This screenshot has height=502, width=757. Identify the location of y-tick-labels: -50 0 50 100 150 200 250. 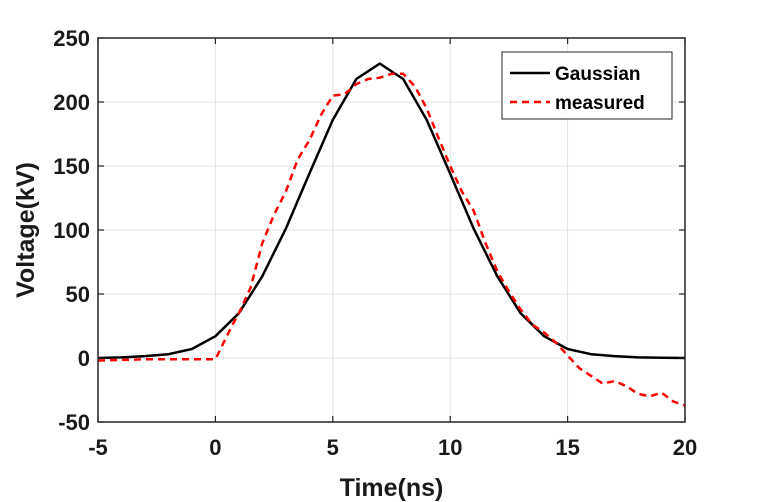
(71, 230).